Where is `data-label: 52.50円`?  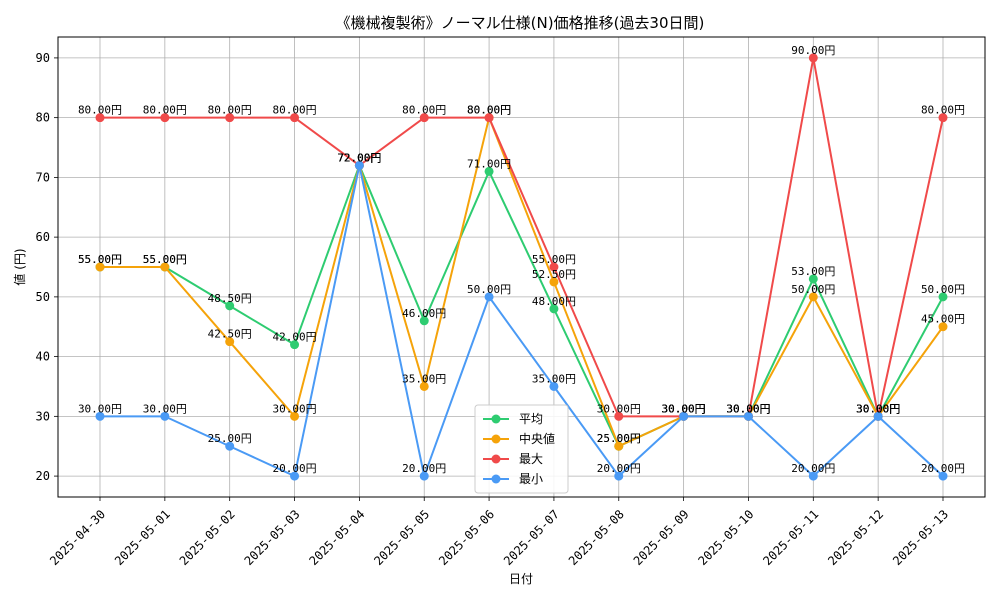
data-label: 52.50円 is located at coordinates (554, 274).